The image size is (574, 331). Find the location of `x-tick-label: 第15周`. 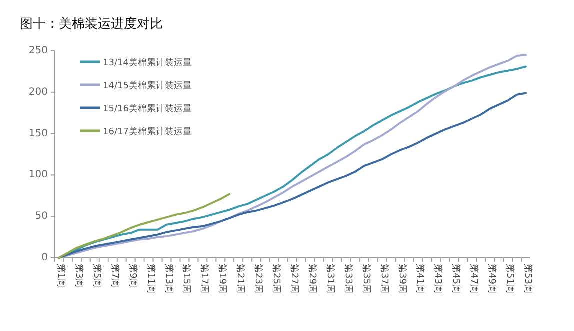

x-tick-label: 第15周 is located at coordinates (186, 279).